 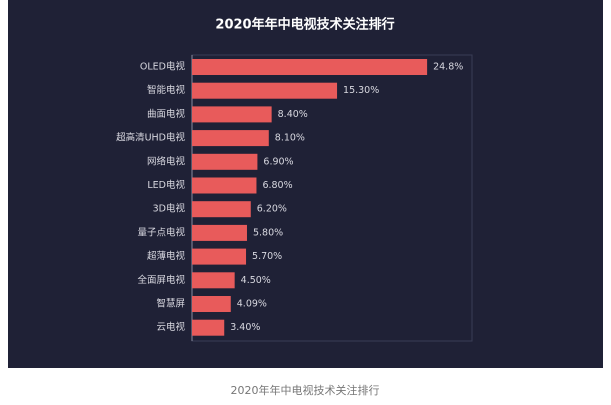 I want to click on category-label: 超薄电视, so click(x=166, y=256).